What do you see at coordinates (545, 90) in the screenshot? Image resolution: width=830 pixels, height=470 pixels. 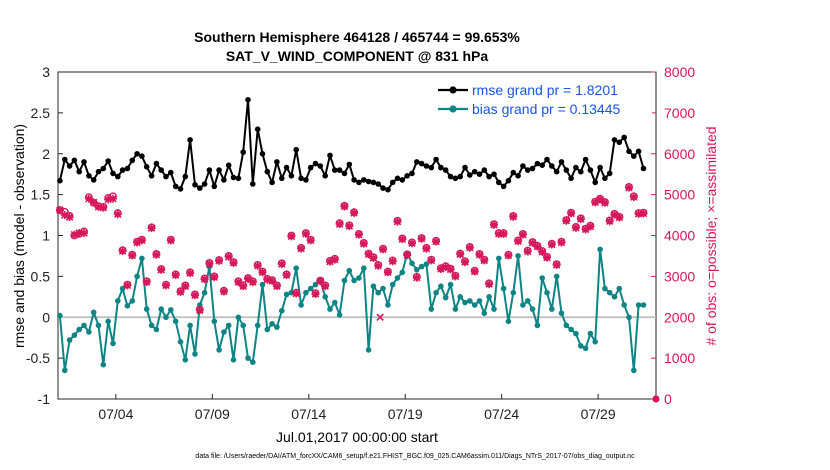 I see `legend-rmse-label: rmse grand pr = 1.8201` at bounding box center [545, 90].